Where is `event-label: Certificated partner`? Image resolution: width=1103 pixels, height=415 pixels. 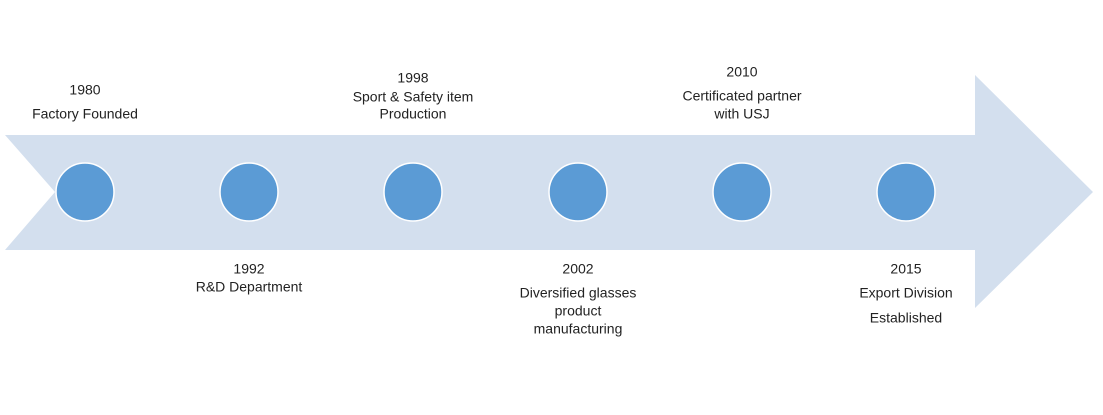 event-label: Certificated partner is located at coordinates (741, 96).